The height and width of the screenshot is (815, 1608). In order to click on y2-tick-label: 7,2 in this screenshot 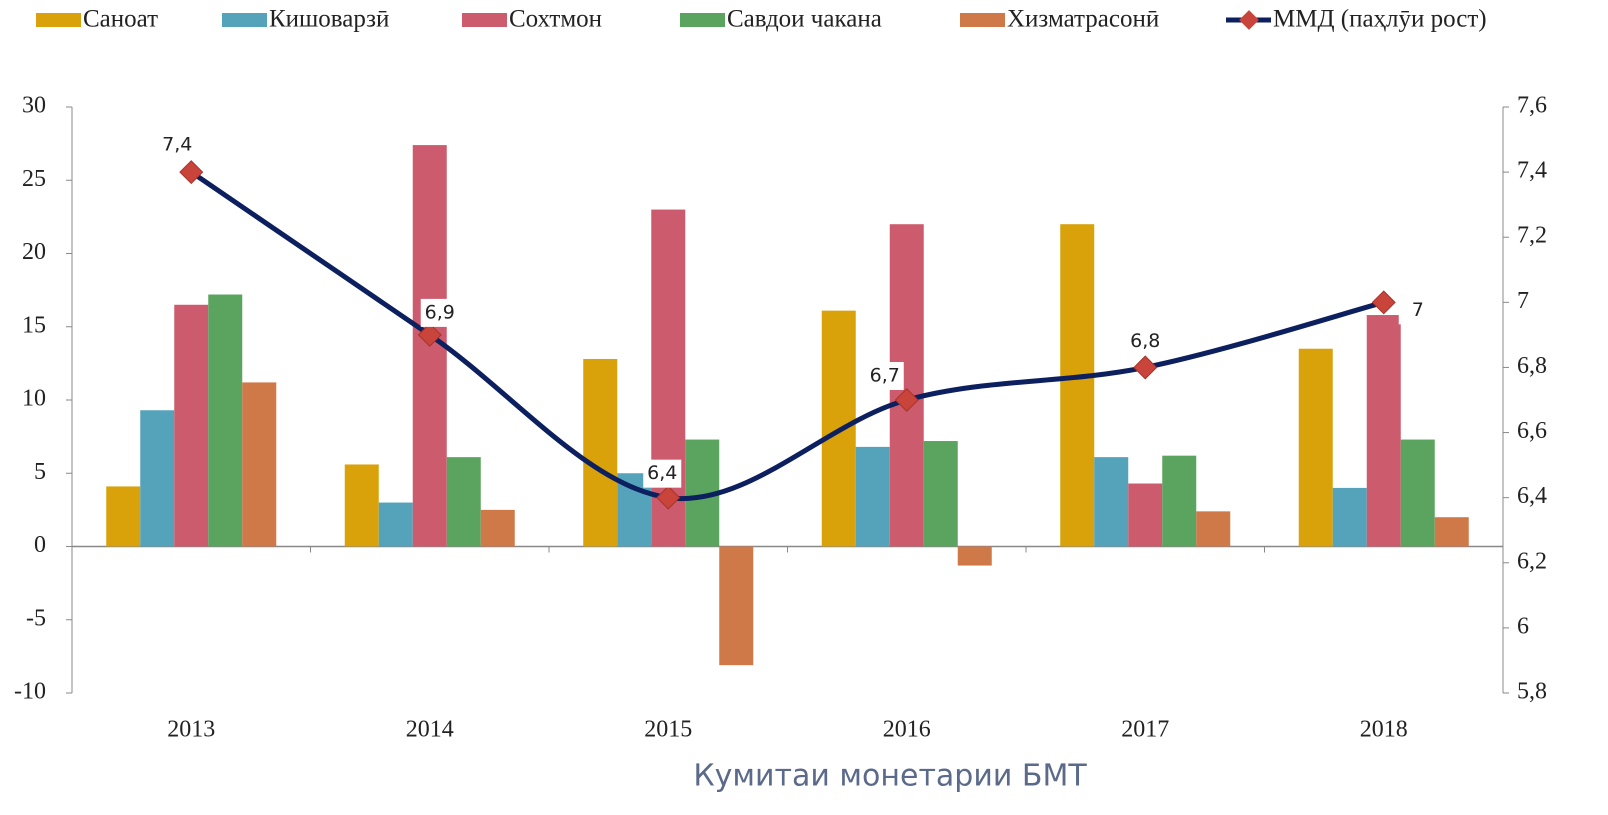, I will do `click(1532, 236)`.